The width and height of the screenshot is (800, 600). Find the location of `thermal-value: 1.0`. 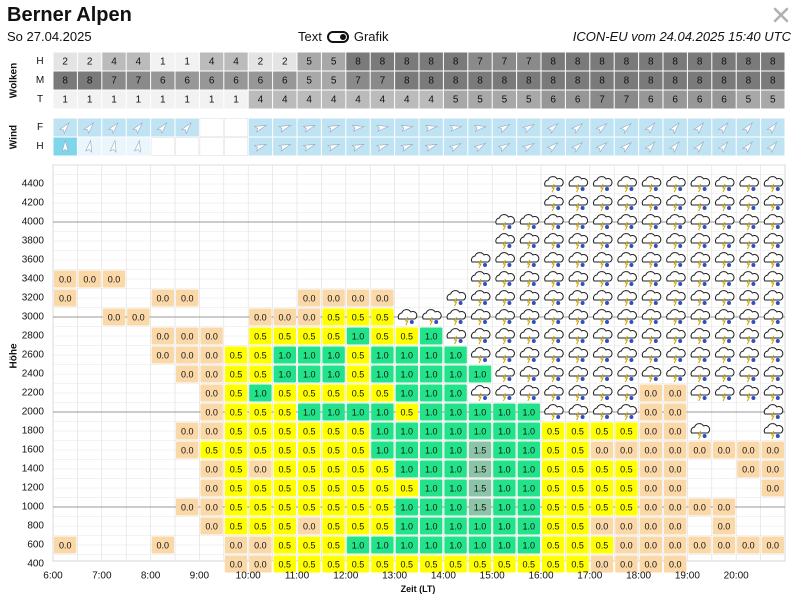

thermal-value: 1.0 is located at coordinates (529, 432).